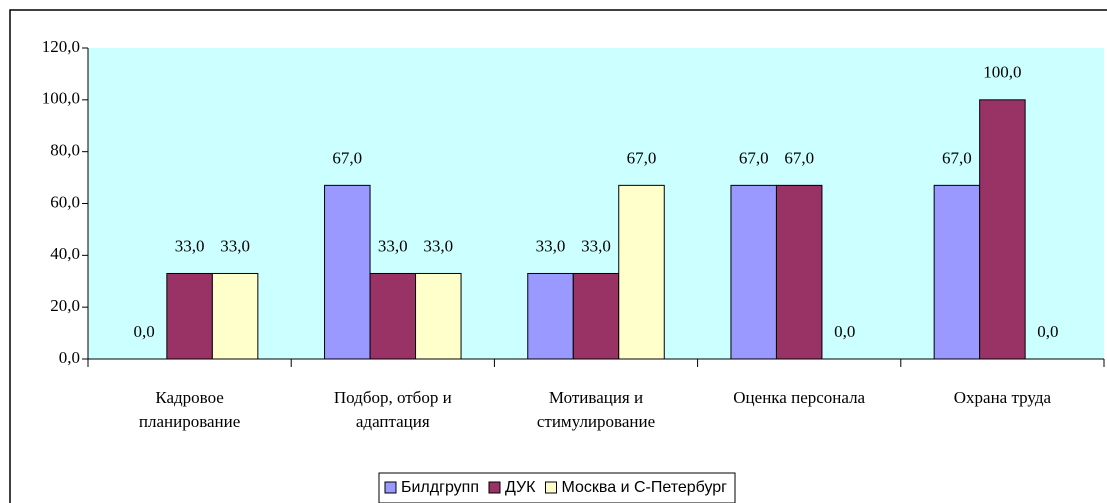 The image size is (1107, 503). Describe the element at coordinates (644, 487) in the screenshot. I see `legend-label: Москва и С-Петербург` at that location.